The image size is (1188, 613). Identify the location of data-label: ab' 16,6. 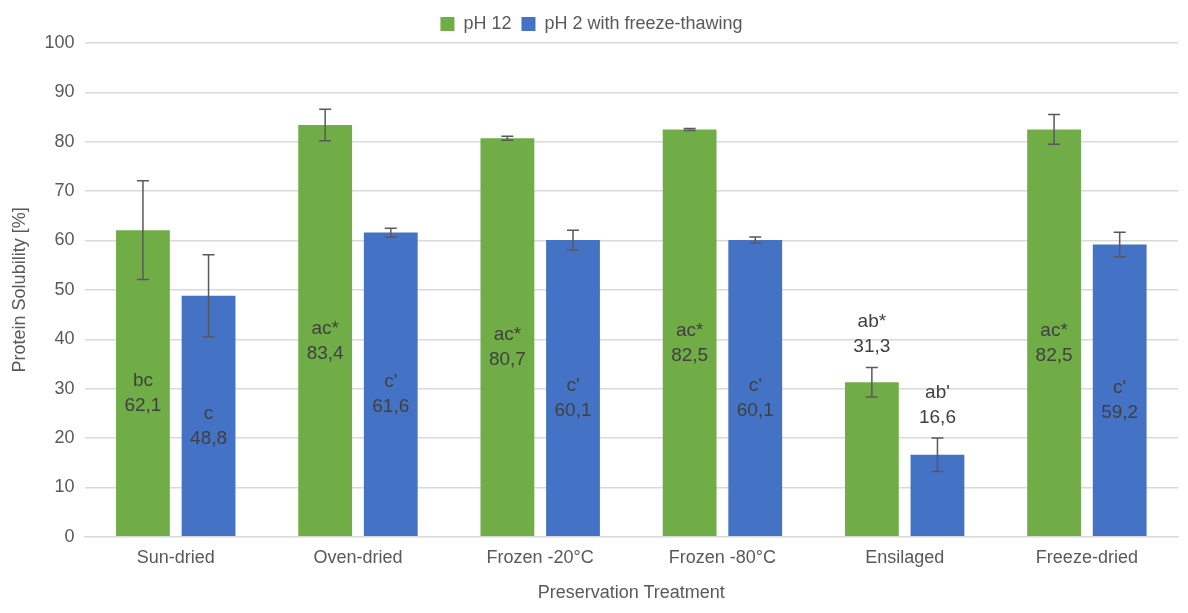
(937, 403).